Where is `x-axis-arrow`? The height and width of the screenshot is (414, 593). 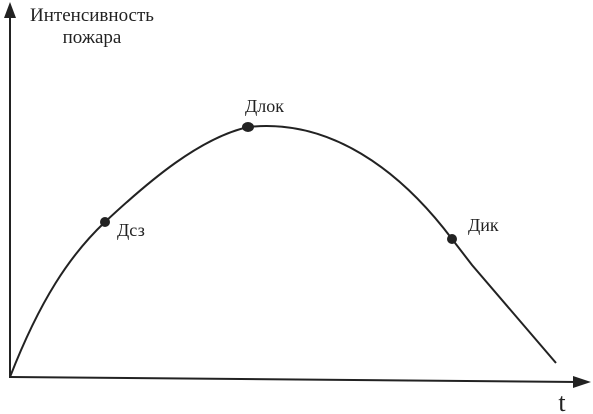 x-axis-arrow is located at coordinates (582, 382).